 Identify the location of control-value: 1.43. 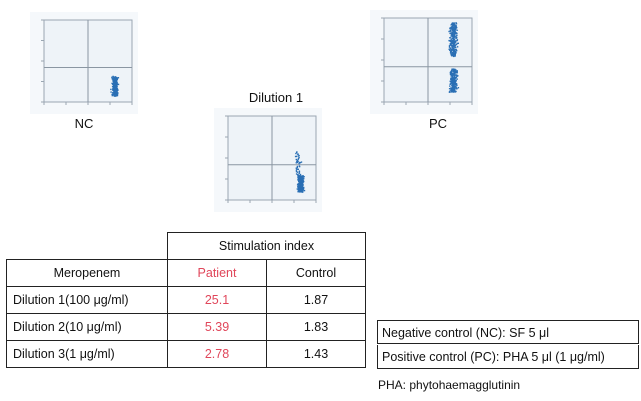
(316, 354).